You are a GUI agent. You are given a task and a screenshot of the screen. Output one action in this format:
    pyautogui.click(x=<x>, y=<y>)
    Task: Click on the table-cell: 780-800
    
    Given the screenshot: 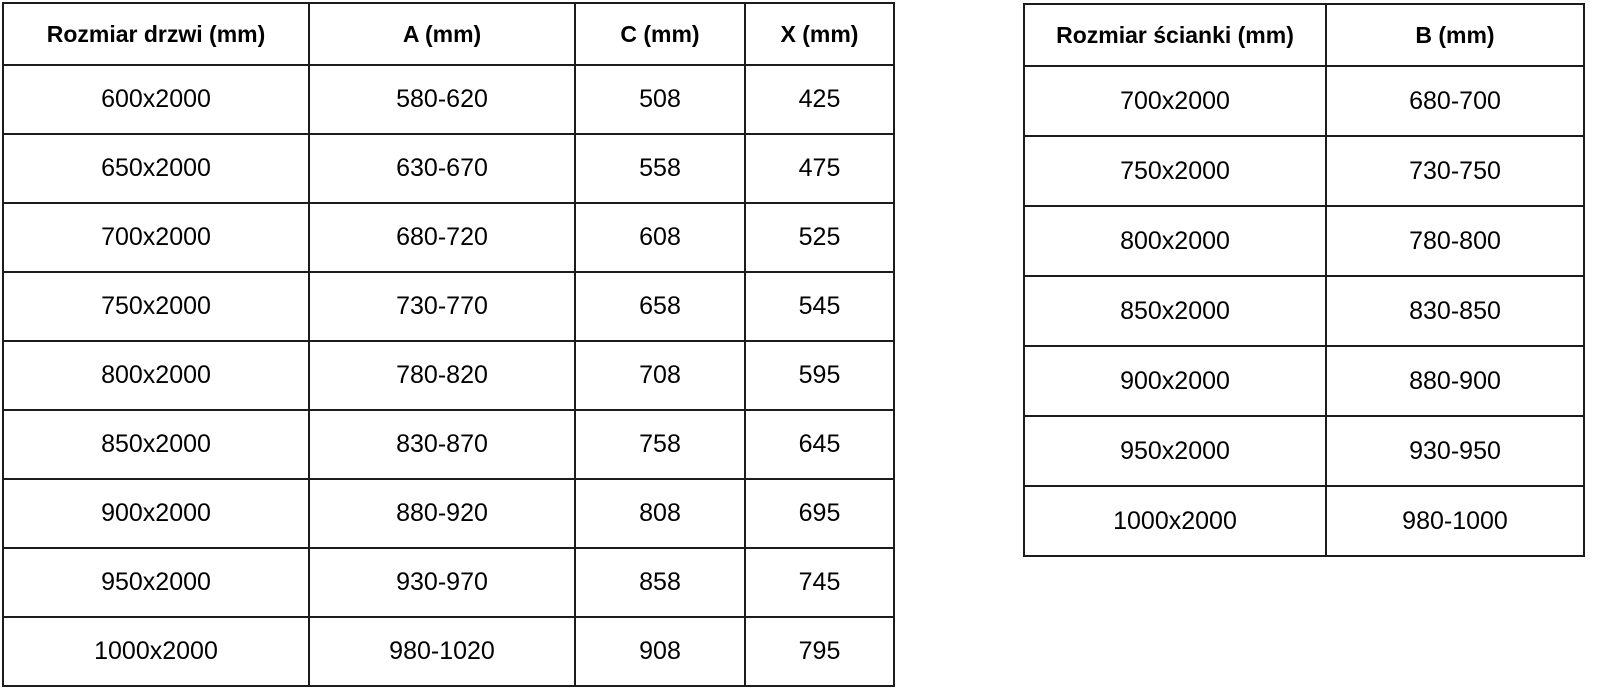 What is the action you would take?
    pyautogui.click(x=1455, y=241)
    